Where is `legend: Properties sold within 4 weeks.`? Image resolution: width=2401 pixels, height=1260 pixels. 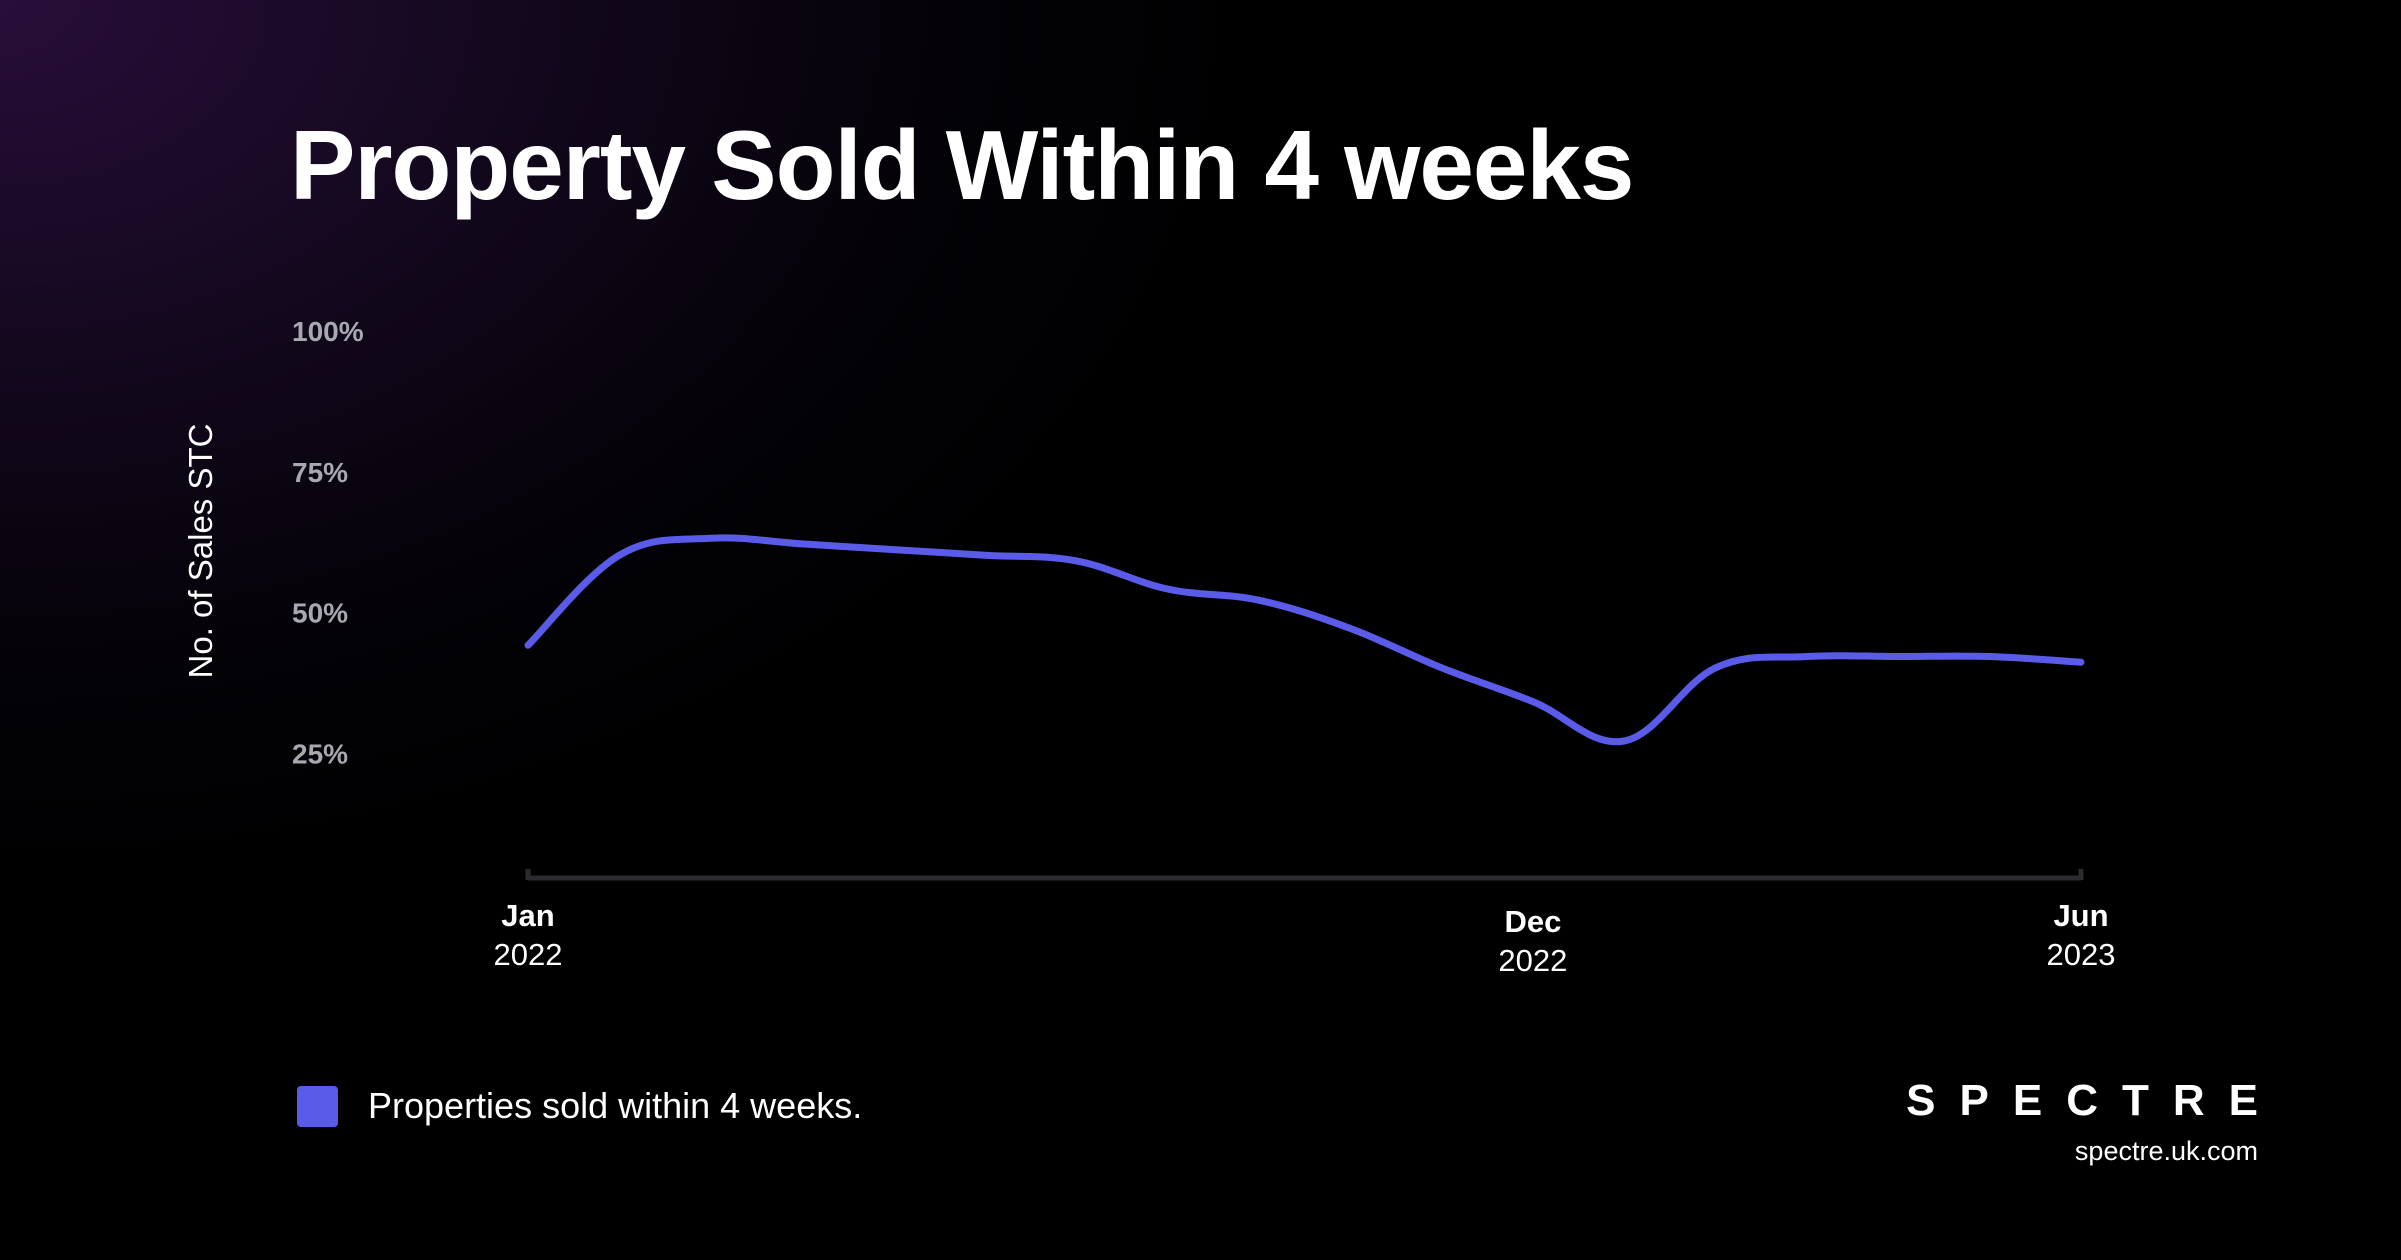
legend: Properties sold within 4 weeks. is located at coordinates (579, 1106).